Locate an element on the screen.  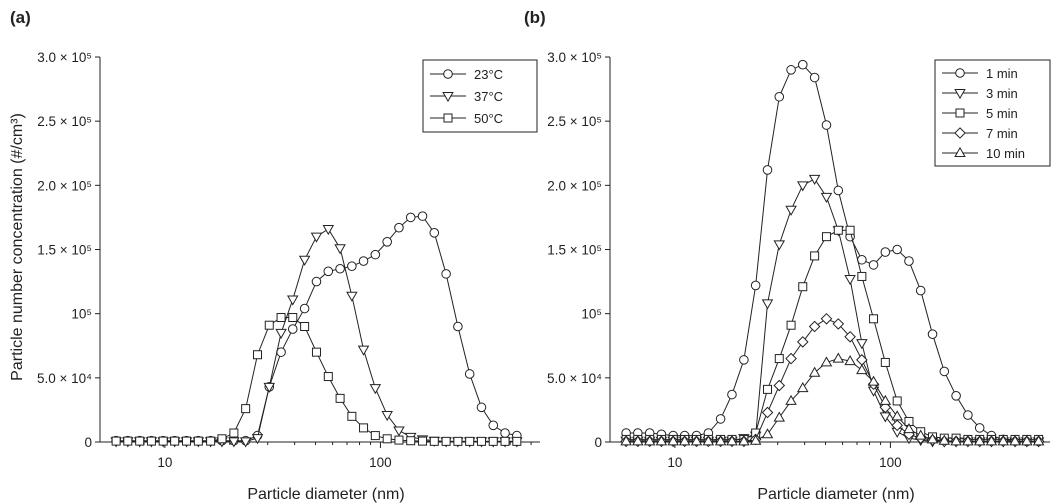
series-50-c is located at coordinates (316, 379).